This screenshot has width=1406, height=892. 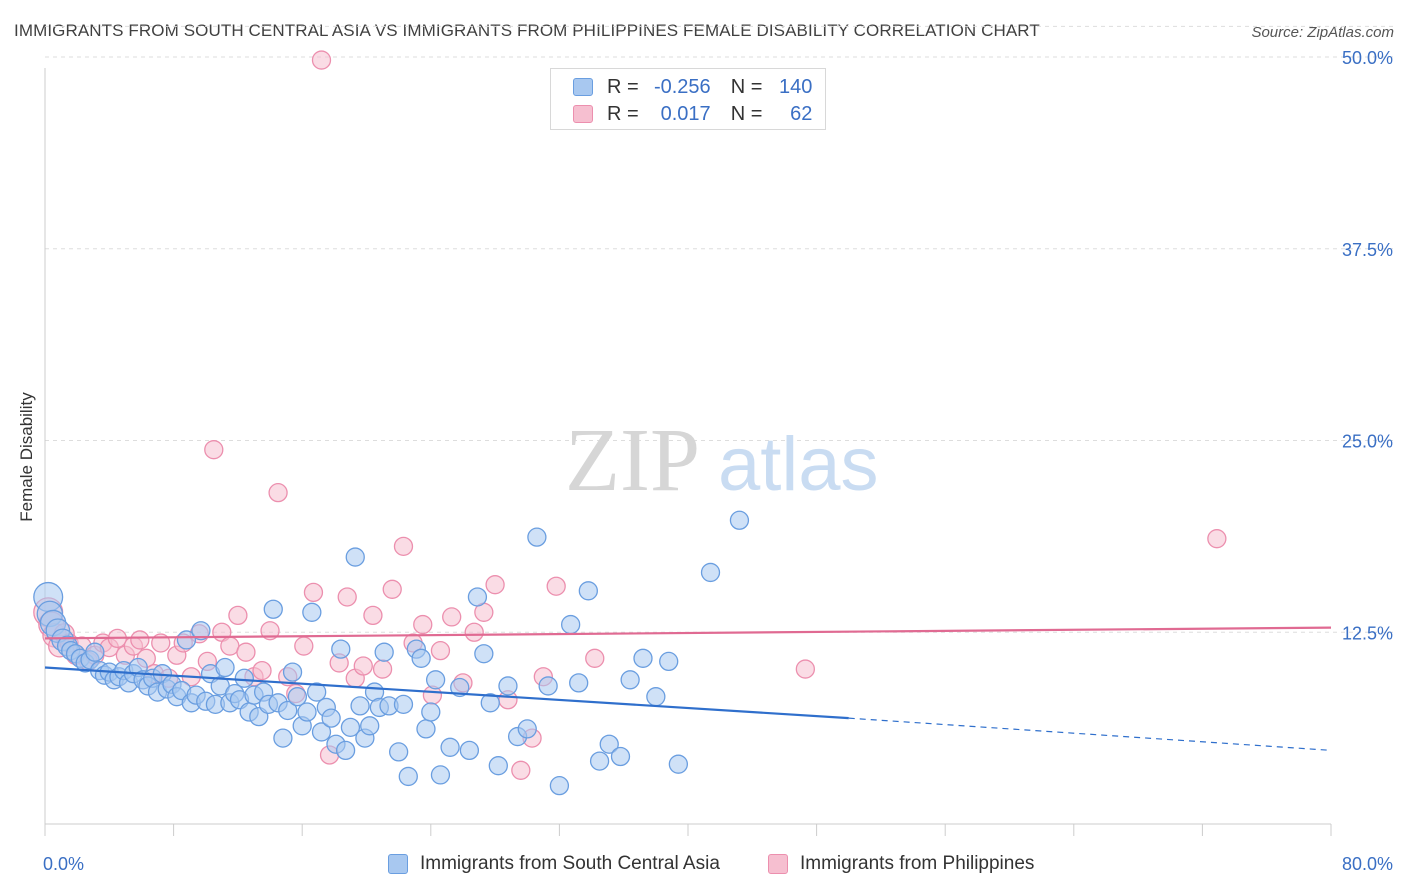 What do you see at coordinates (583, 87) in the screenshot?
I see `legend-swatch-blue` at bounding box center [583, 87].